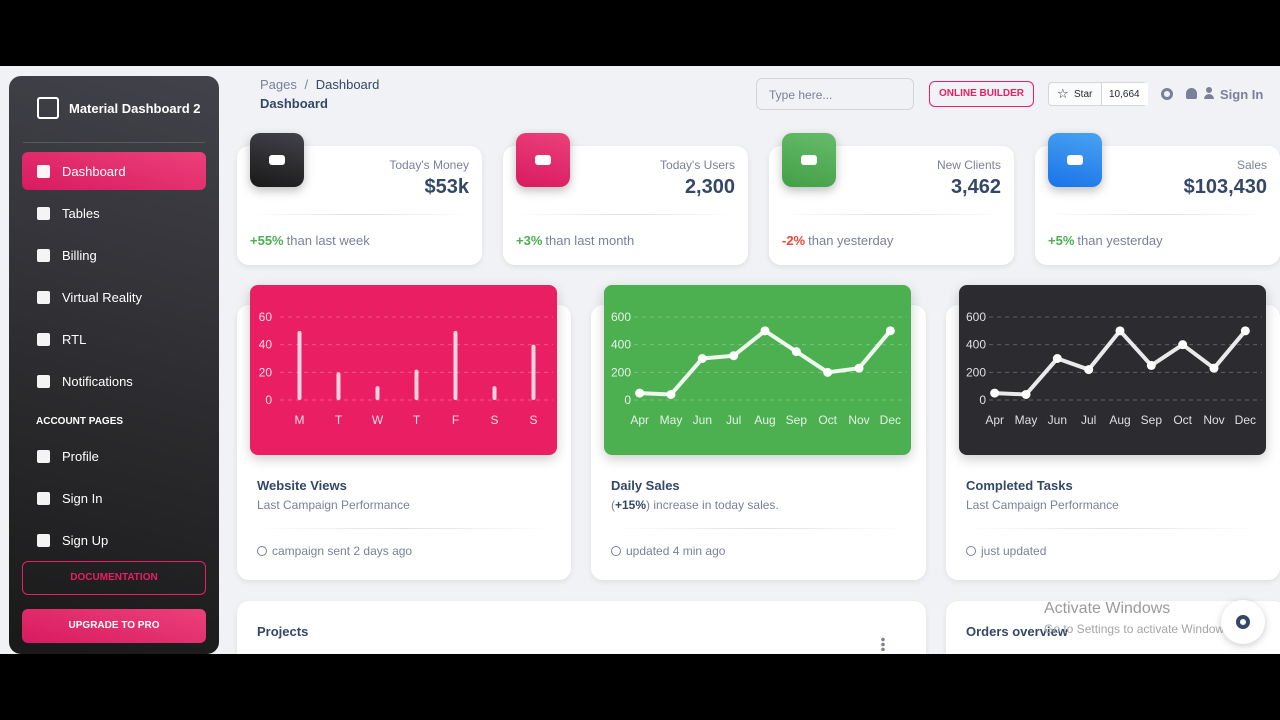  I want to click on page-title: Dashboard, so click(294, 103).